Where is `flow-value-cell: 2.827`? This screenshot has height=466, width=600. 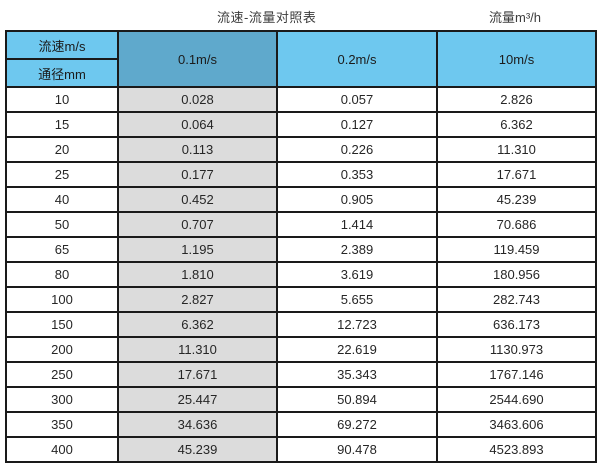
flow-value-cell: 2.827 is located at coordinates (197, 299).